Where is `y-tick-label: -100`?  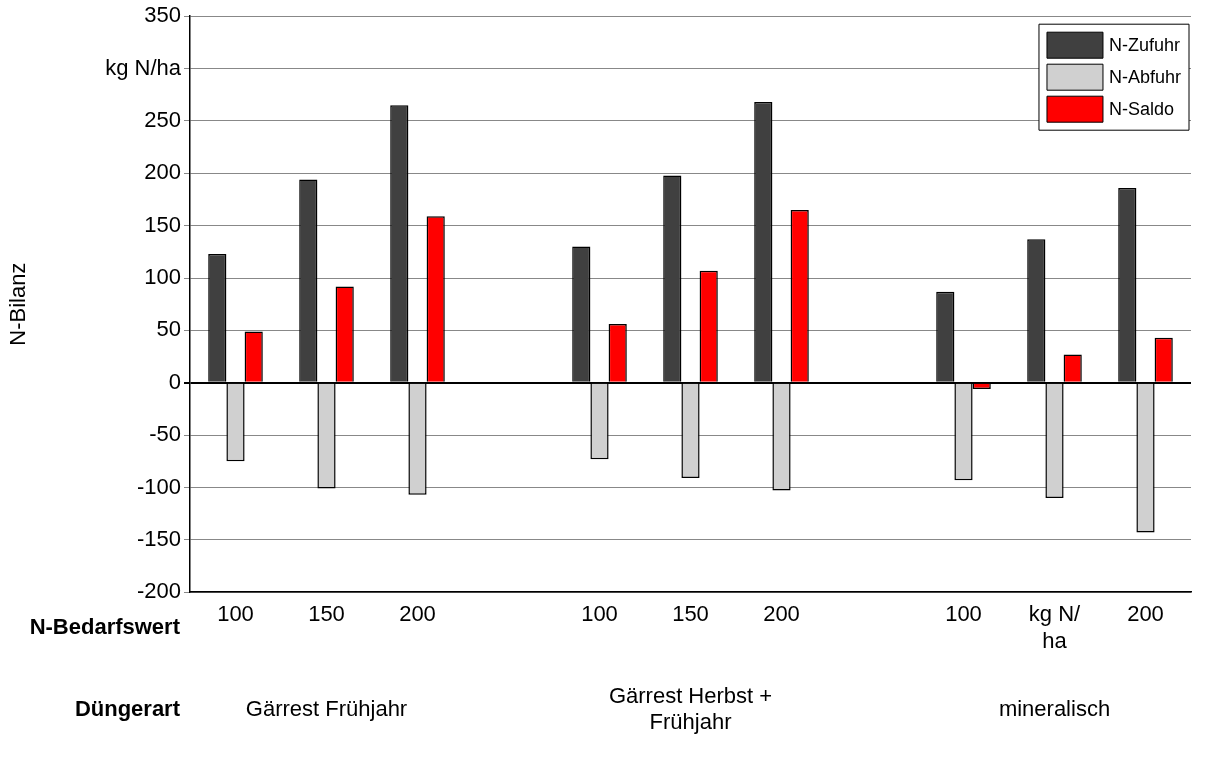 y-tick-label: -100 is located at coordinates (158, 486).